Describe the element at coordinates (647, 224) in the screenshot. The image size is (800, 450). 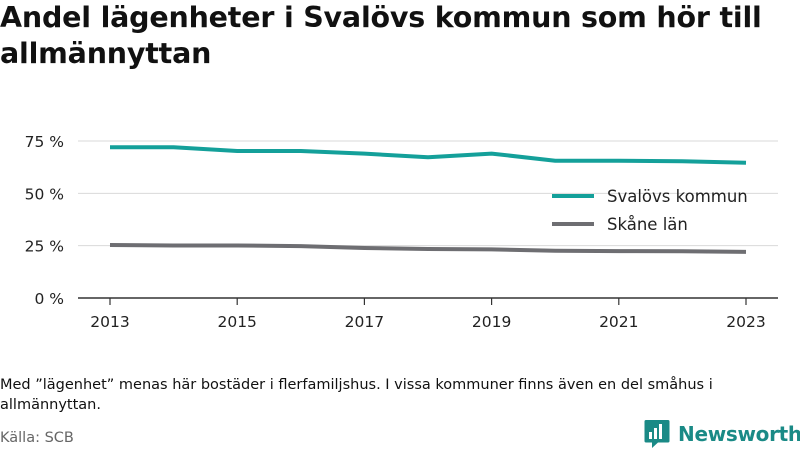
I see `legend-label: Skåne län` at that location.